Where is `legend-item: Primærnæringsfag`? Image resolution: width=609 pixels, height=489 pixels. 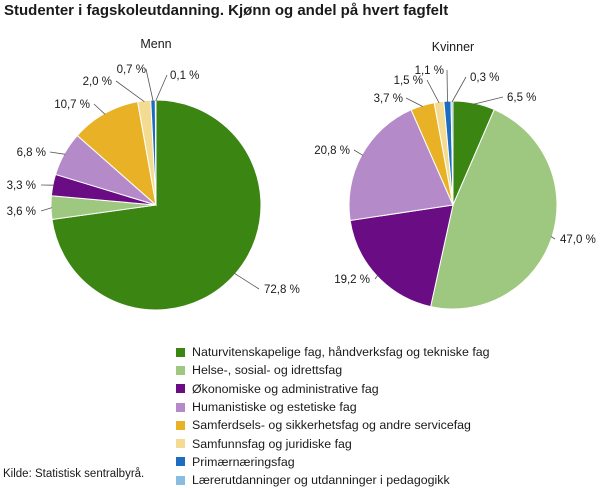 legend-item: Primærnæringsfag is located at coordinates (333, 462).